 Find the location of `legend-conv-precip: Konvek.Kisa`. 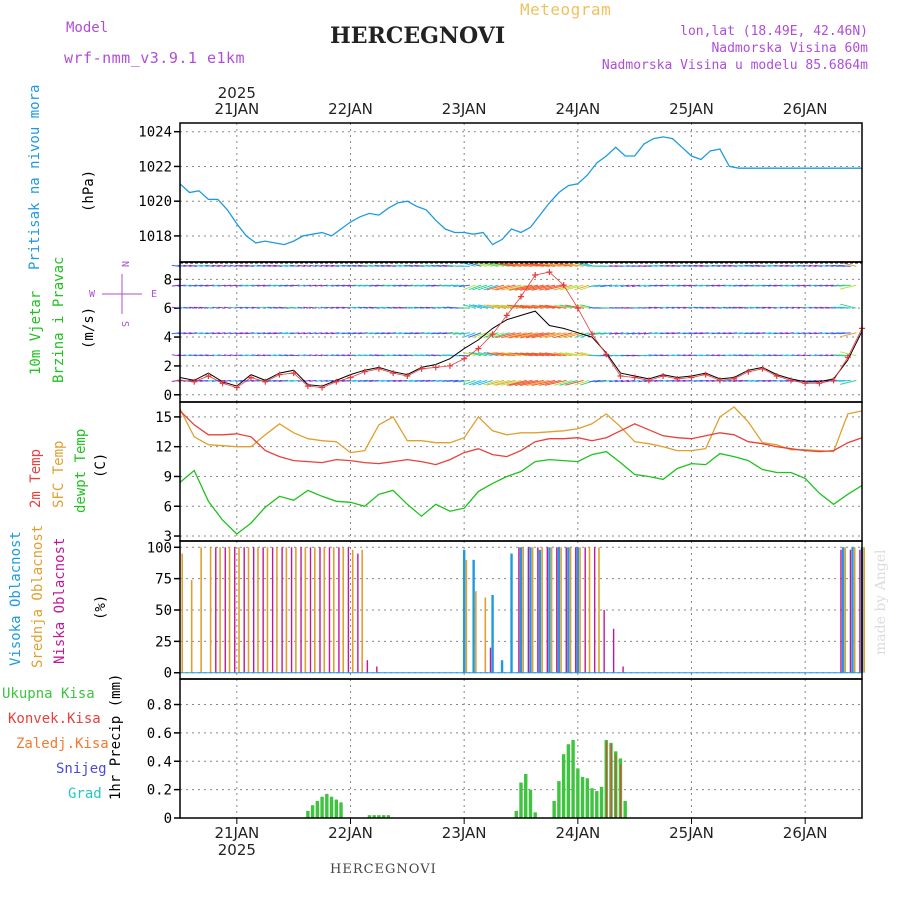

legend-conv-precip: Konvek.Kisa is located at coordinates (54, 719).